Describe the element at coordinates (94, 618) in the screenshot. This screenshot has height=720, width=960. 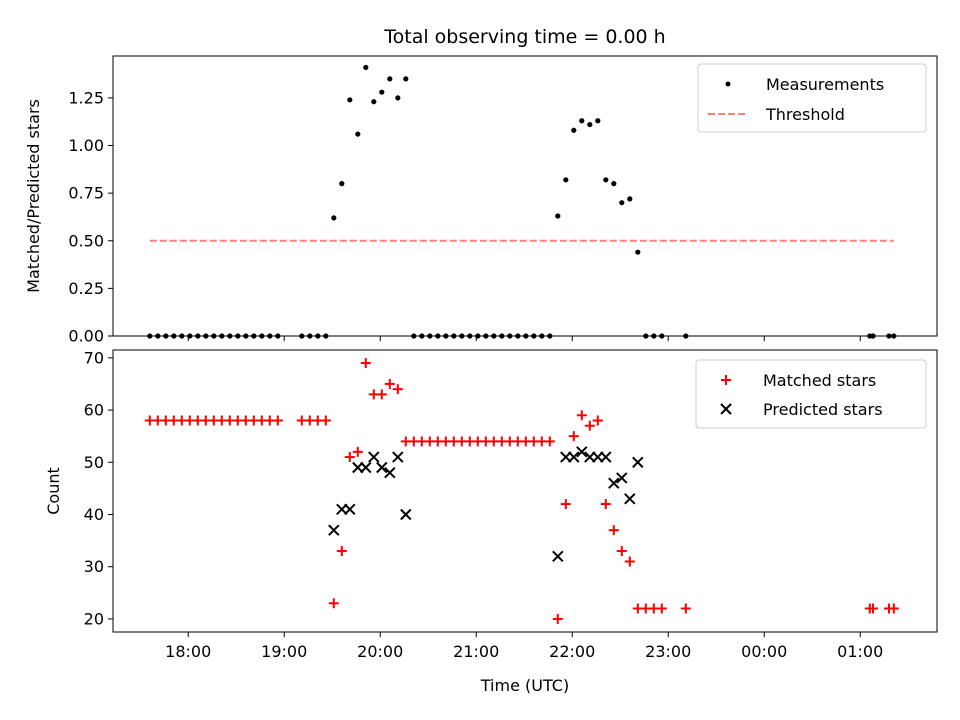
I see `bottom-y-tick-label: 20` at that location.